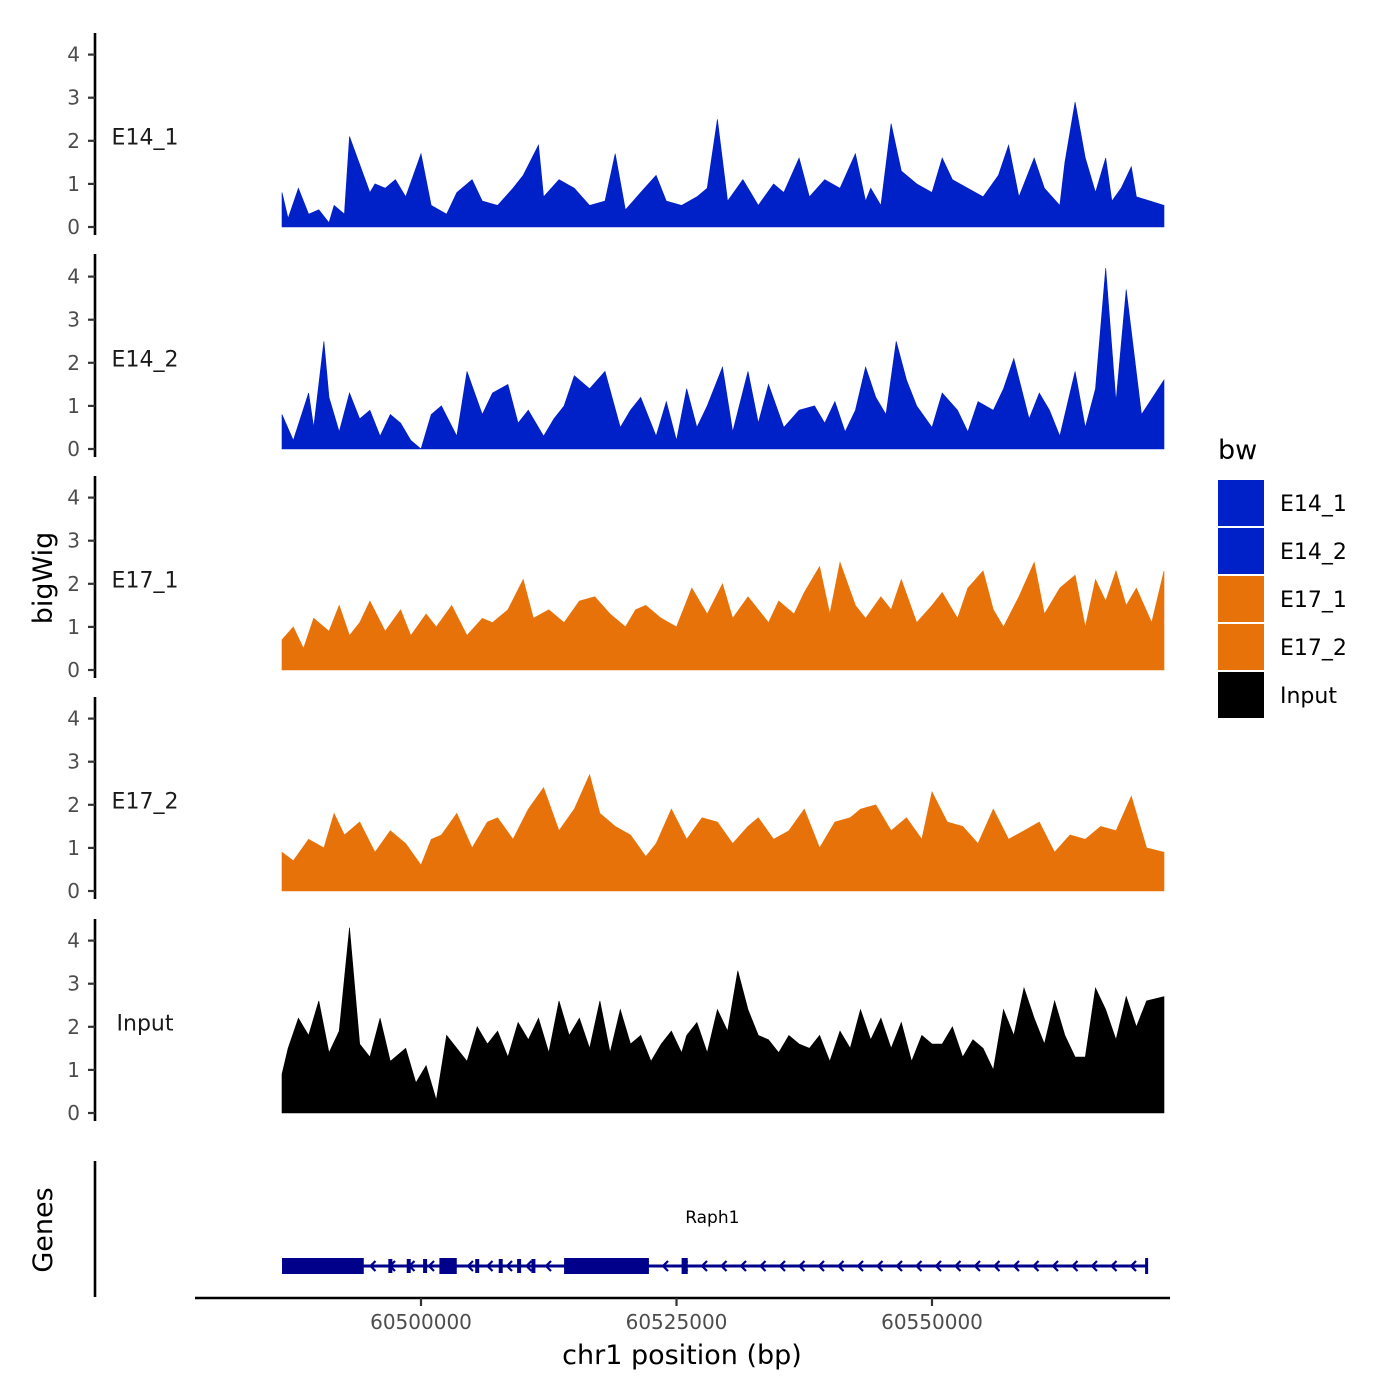 Image resolution: width=1400 pixels, height=1400 pixels. Describe the element at coordinates (682, 1315) in the screenshot. I see `x-axis: 60500000 60525000 60550000` at that location.